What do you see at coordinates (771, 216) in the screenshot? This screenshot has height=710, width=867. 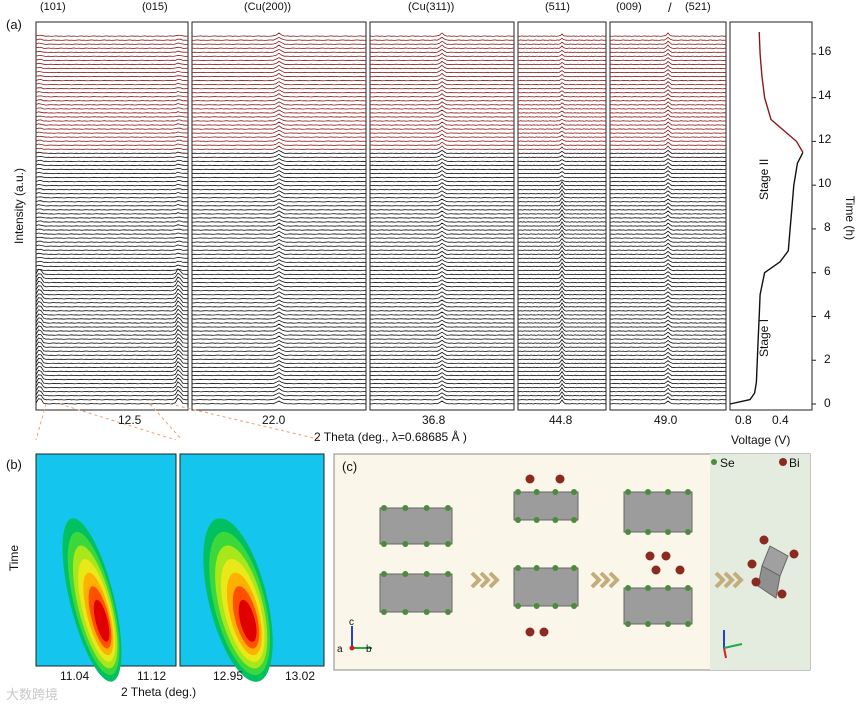 I see `voltage-panel-frame` at bounding box center [771, 216].